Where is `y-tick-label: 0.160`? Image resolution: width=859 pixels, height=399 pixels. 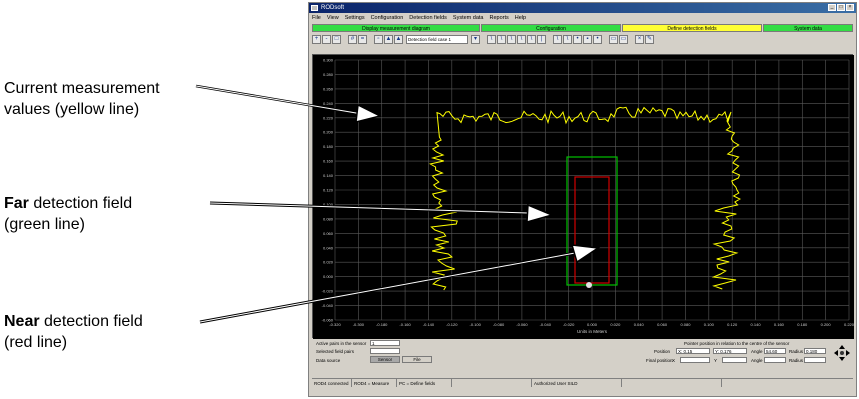
y-tick-label: 0.160 is located at coordinates (328, 161).